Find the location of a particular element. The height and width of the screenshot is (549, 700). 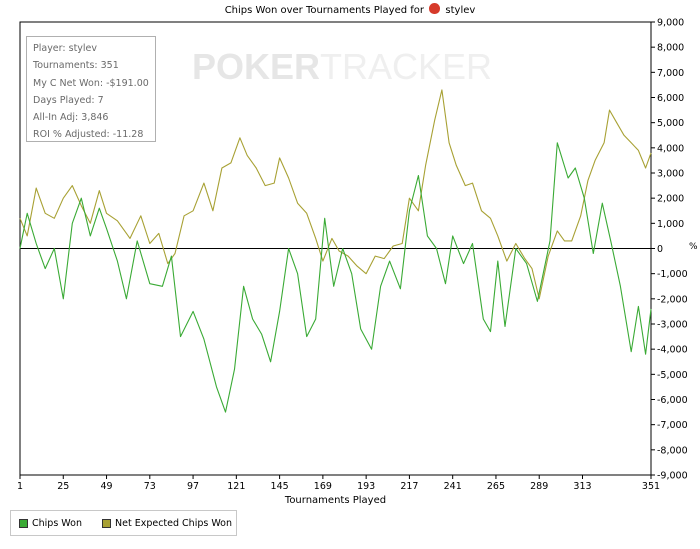

y-tick-label: 0 is located at coordinates (660, 249).